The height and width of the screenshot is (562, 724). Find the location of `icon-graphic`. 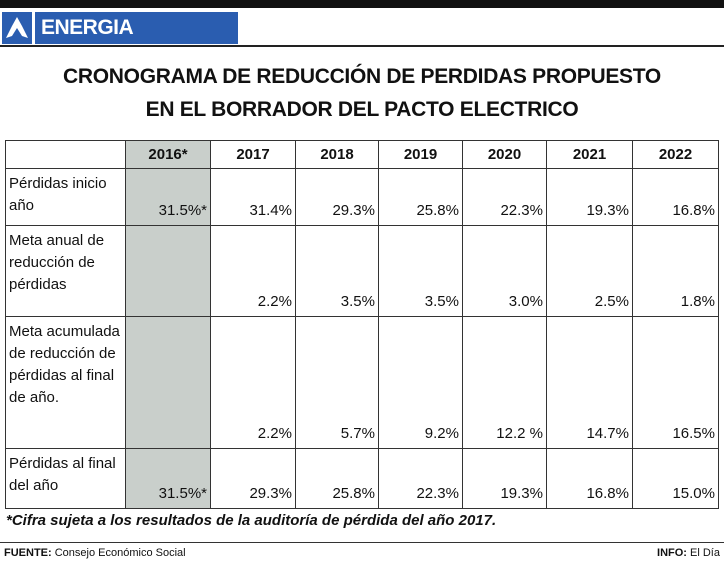

icon-graphic is located at coordinates (17, 27).